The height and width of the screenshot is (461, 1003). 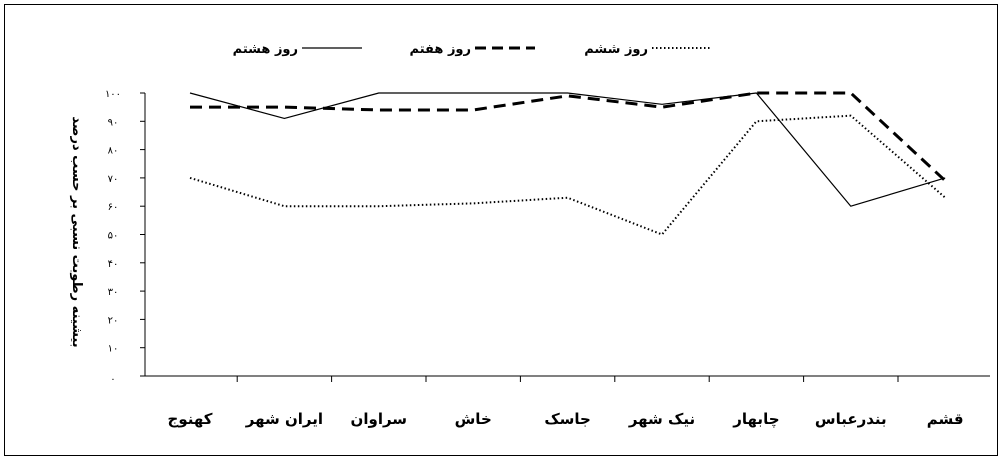 I want to click on x-tick-label: خاش, so click(x=473, y=419).